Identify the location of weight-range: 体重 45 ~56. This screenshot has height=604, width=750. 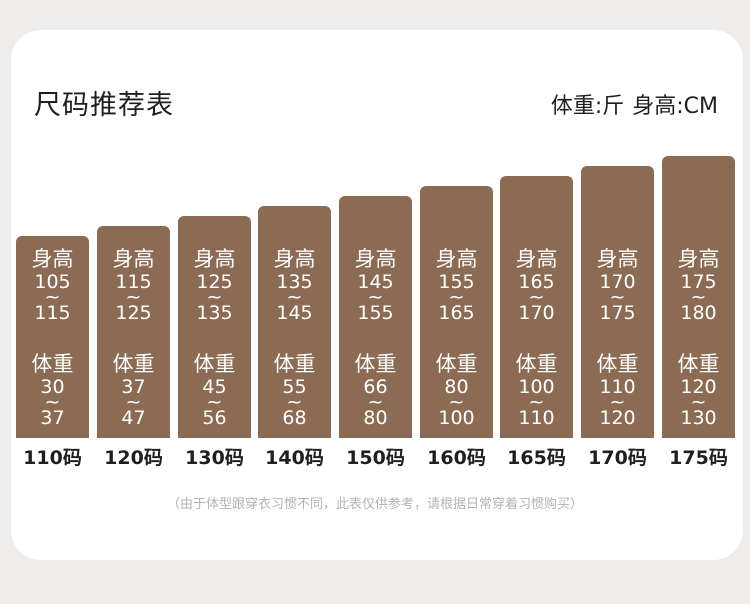
(214, 389).